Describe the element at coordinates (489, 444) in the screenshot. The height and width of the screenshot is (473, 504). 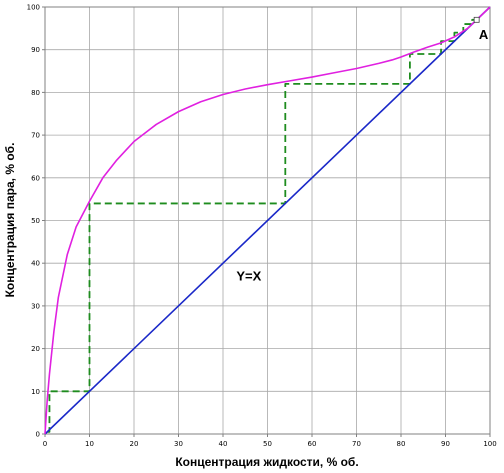
I see `x-tick-label: 100` at that location.